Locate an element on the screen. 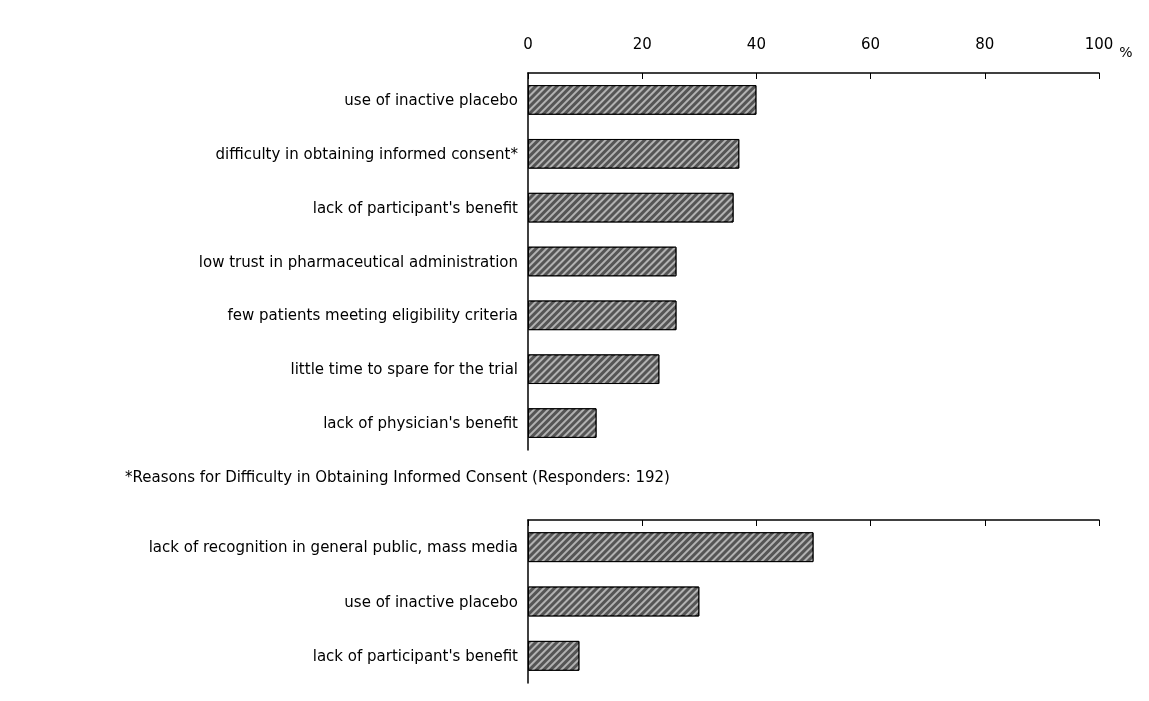  y-tick-label: lack of recognition in general public, mass media is located at coordinates (333, 547).